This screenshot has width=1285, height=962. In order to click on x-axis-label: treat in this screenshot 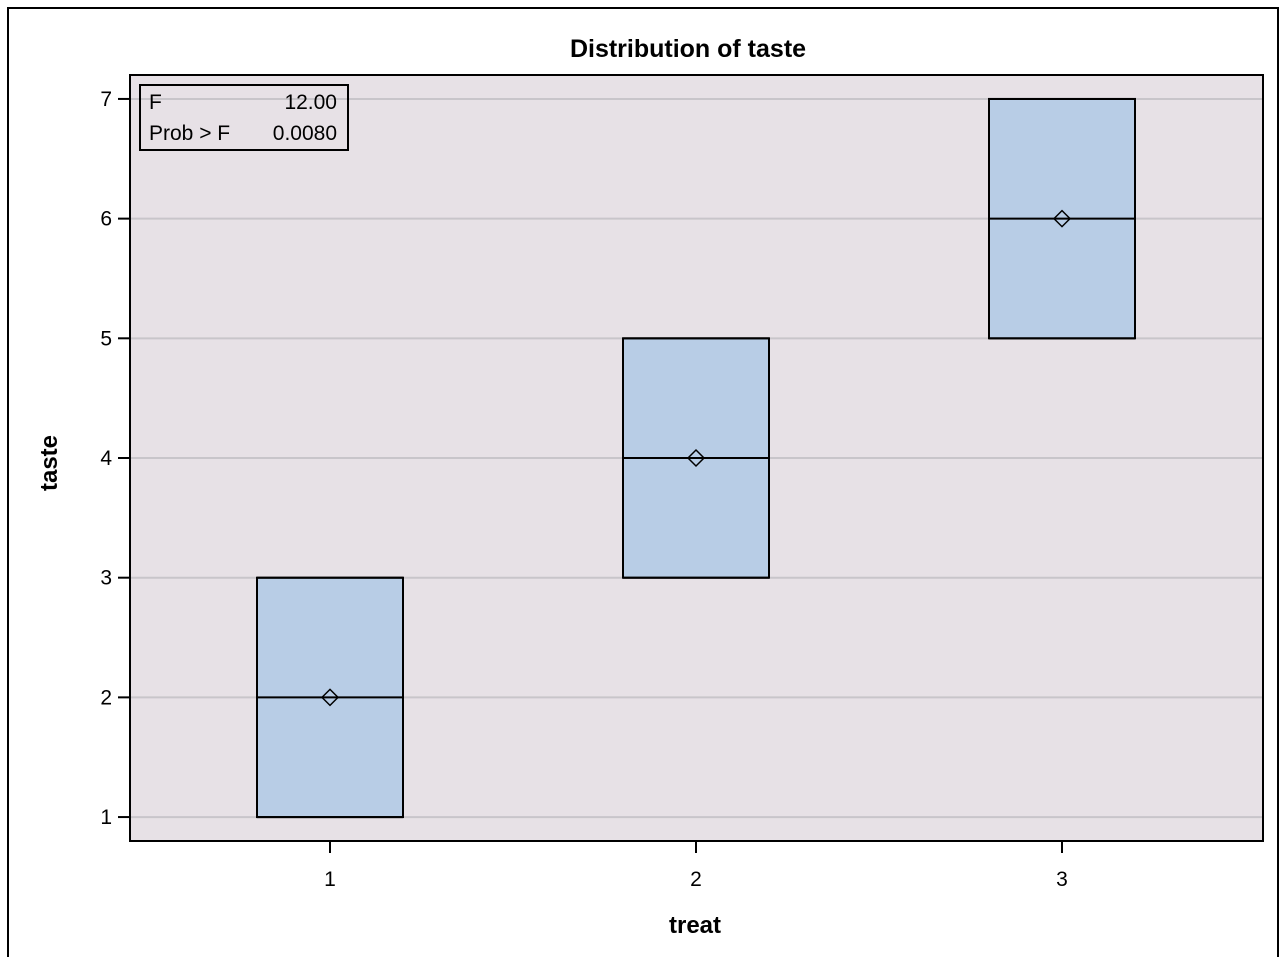, I will do `click(695, 925)`.